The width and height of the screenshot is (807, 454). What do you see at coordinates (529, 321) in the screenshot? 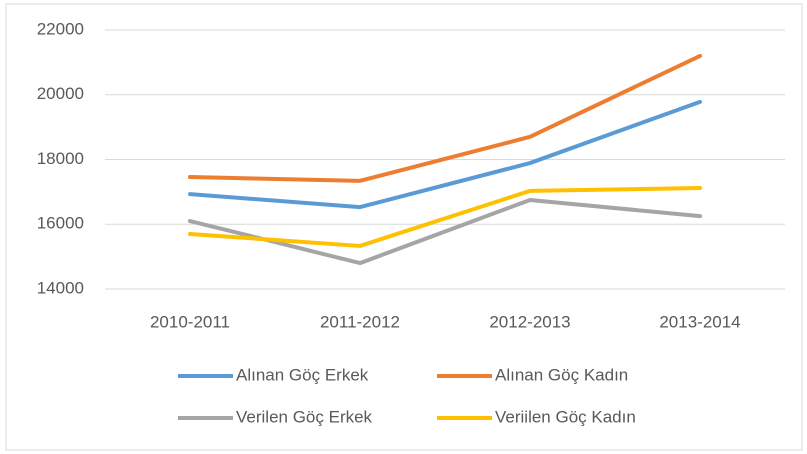
I see `x-tick-label: 2012-2013` at bounding box center [529, 321].